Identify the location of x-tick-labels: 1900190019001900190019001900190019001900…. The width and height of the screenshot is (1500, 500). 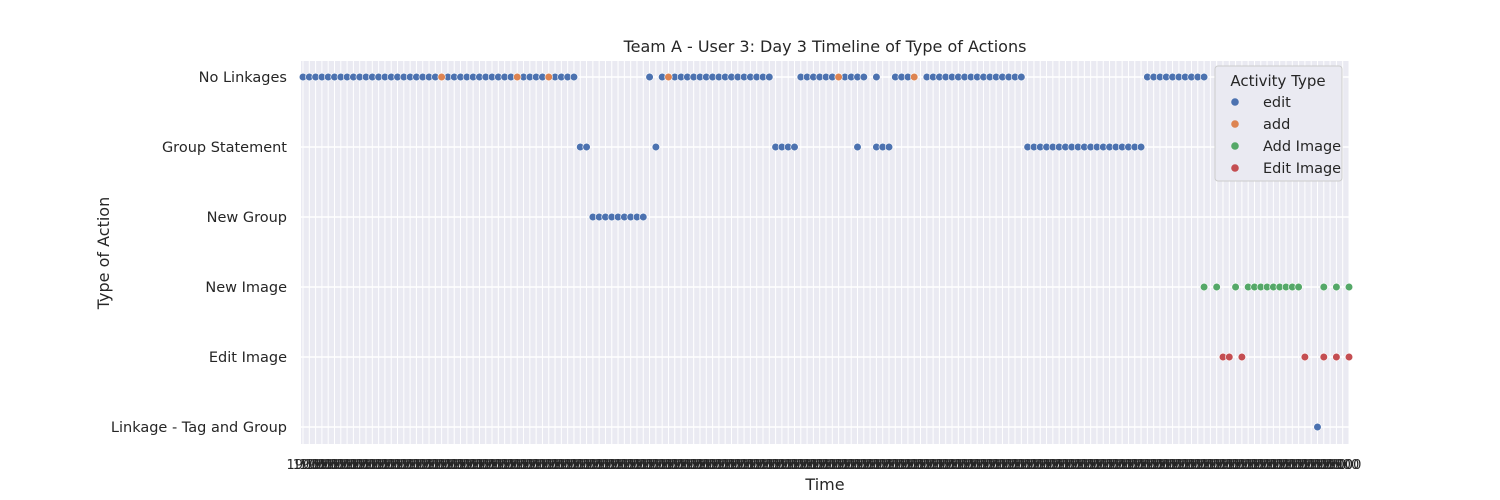
(823, 465).